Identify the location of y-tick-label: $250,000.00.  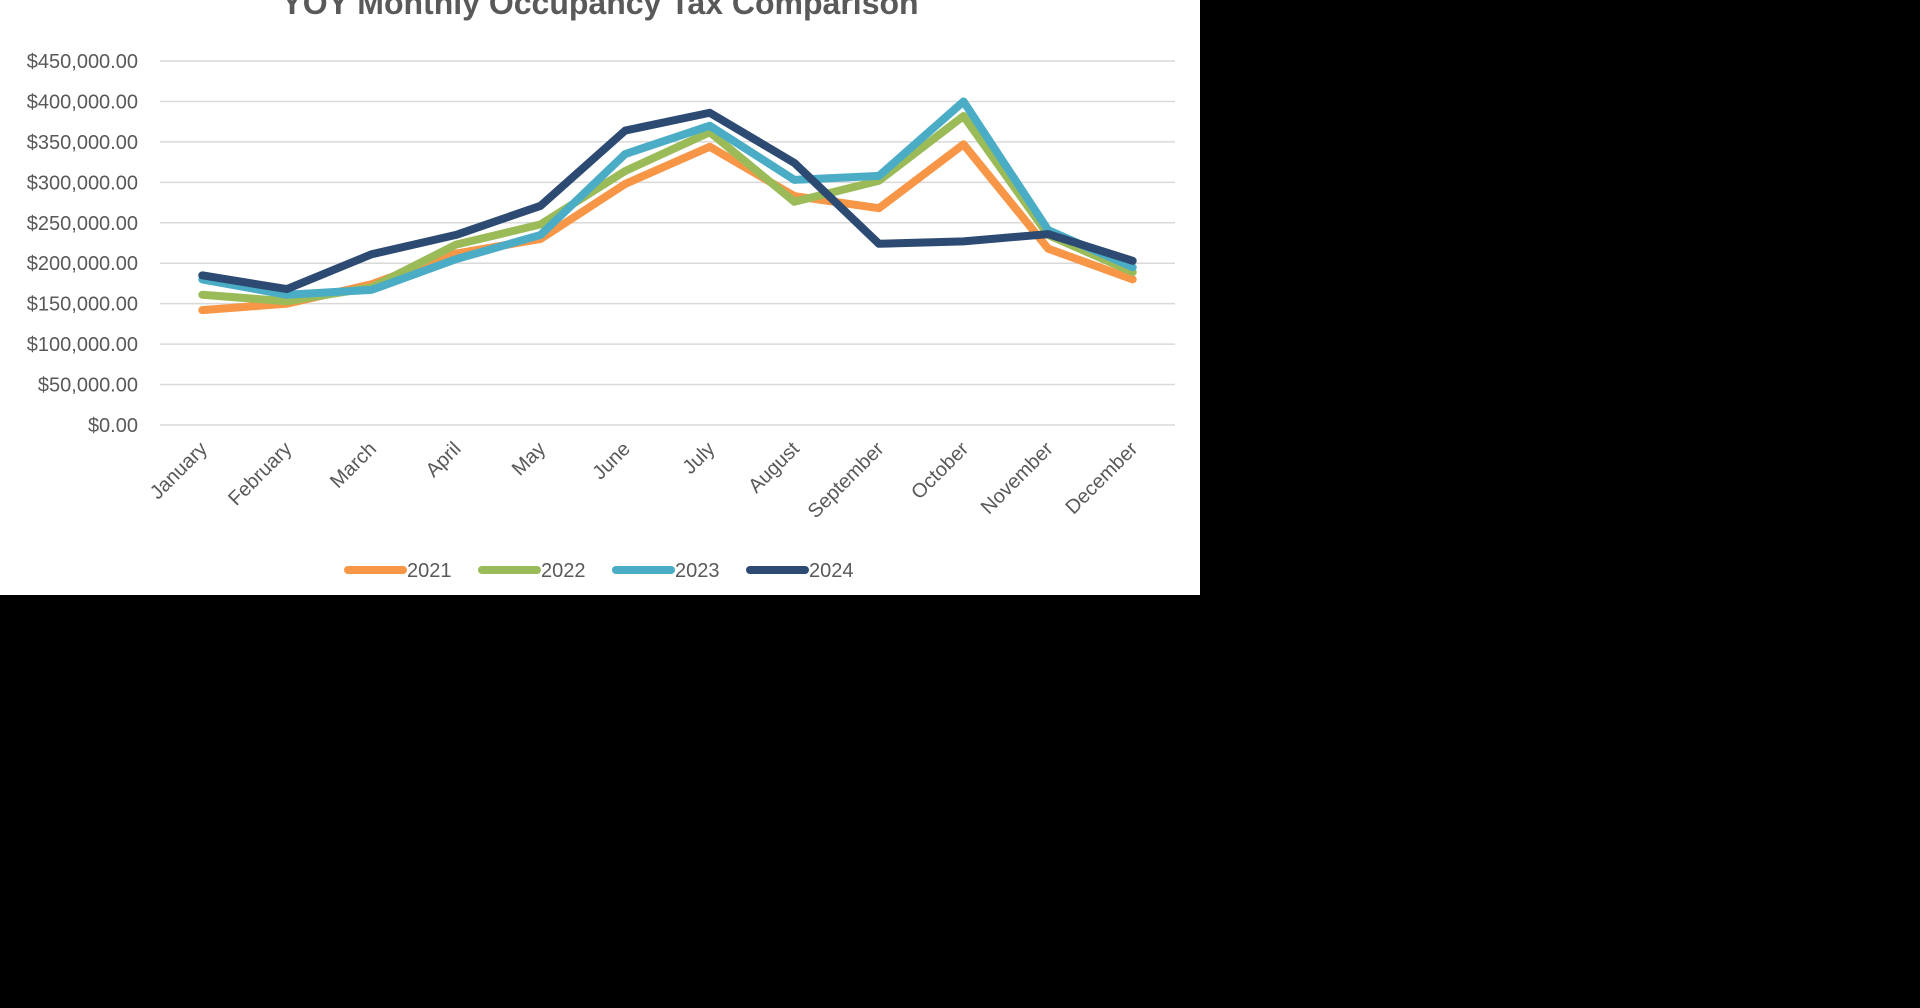
(82, 224).